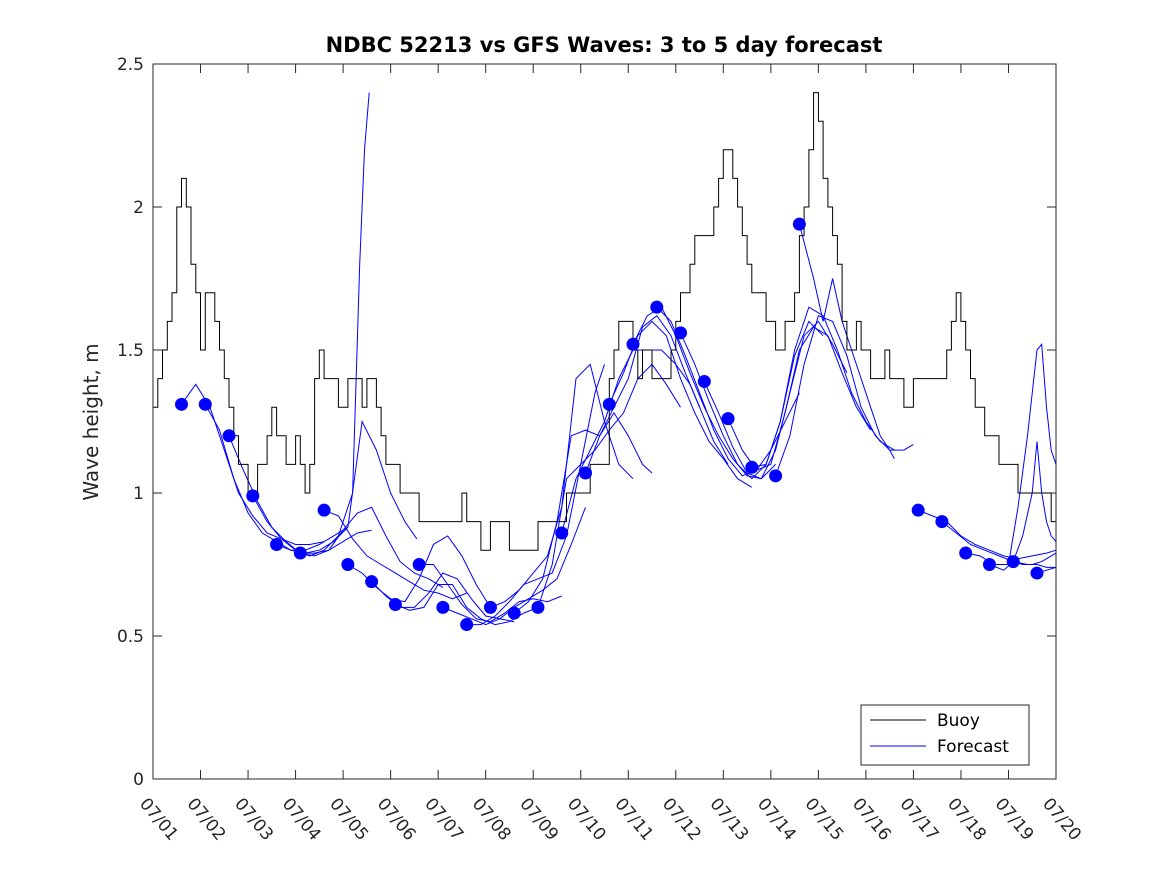 This screenshot has height=875, width=1167. What do you see at coordinates (973, 747) in the screenshot?
I see `legend-label-forecast: Forecast` at bounding box center [973, 747].